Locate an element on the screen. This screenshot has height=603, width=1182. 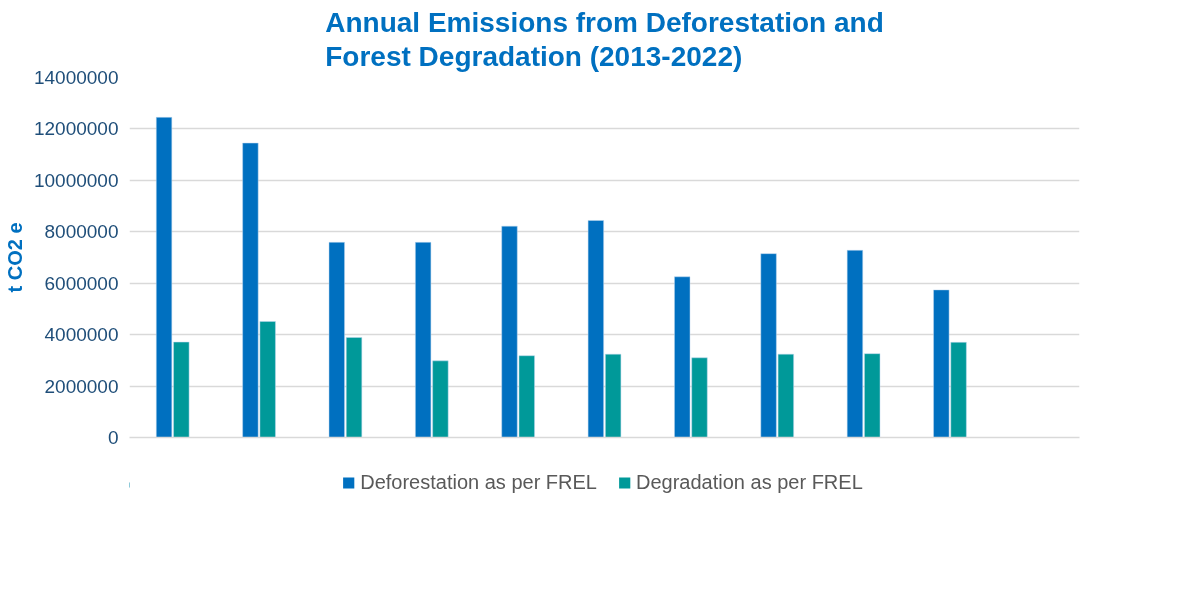
legend-label: Deforestation as per FREL is located at coordinates (478, 482).